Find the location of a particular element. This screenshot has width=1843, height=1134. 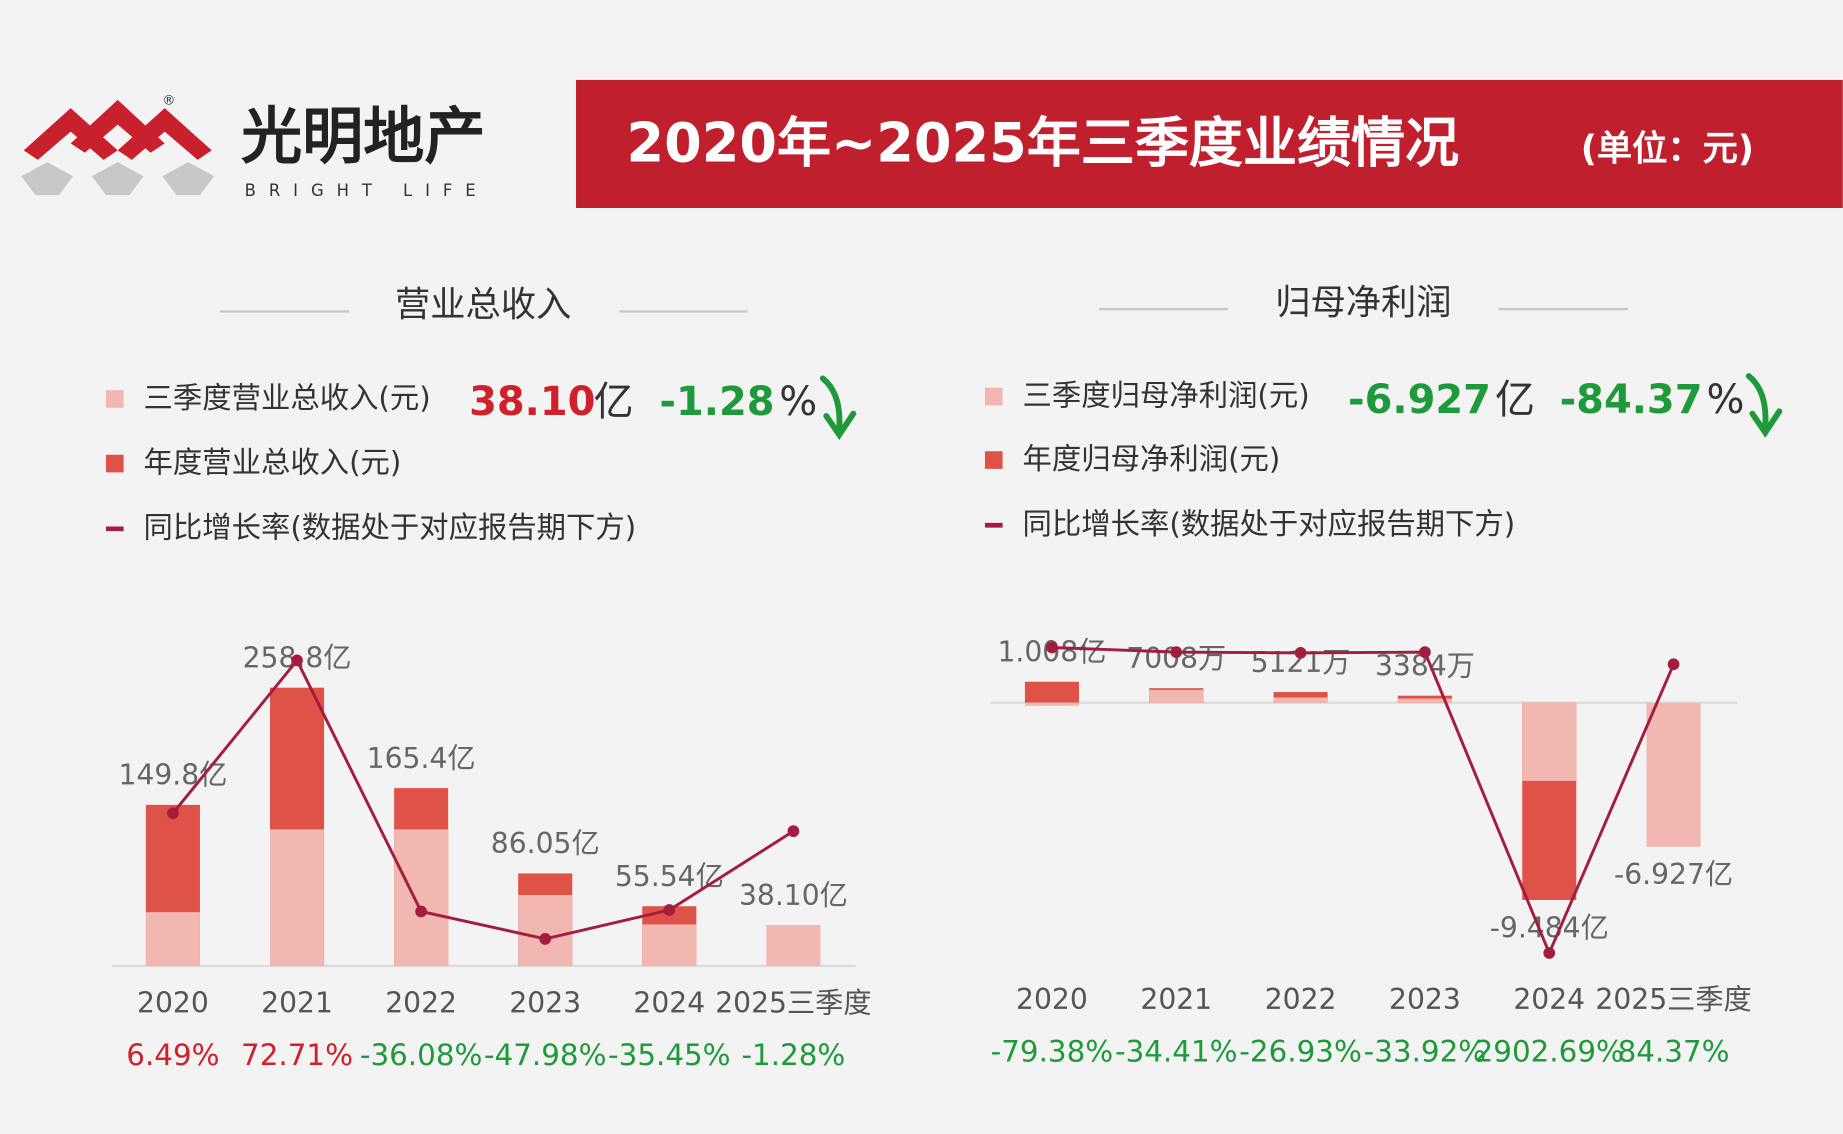

legend-label: 年度归母净利润(元) is located at coordinates (1152, 459).